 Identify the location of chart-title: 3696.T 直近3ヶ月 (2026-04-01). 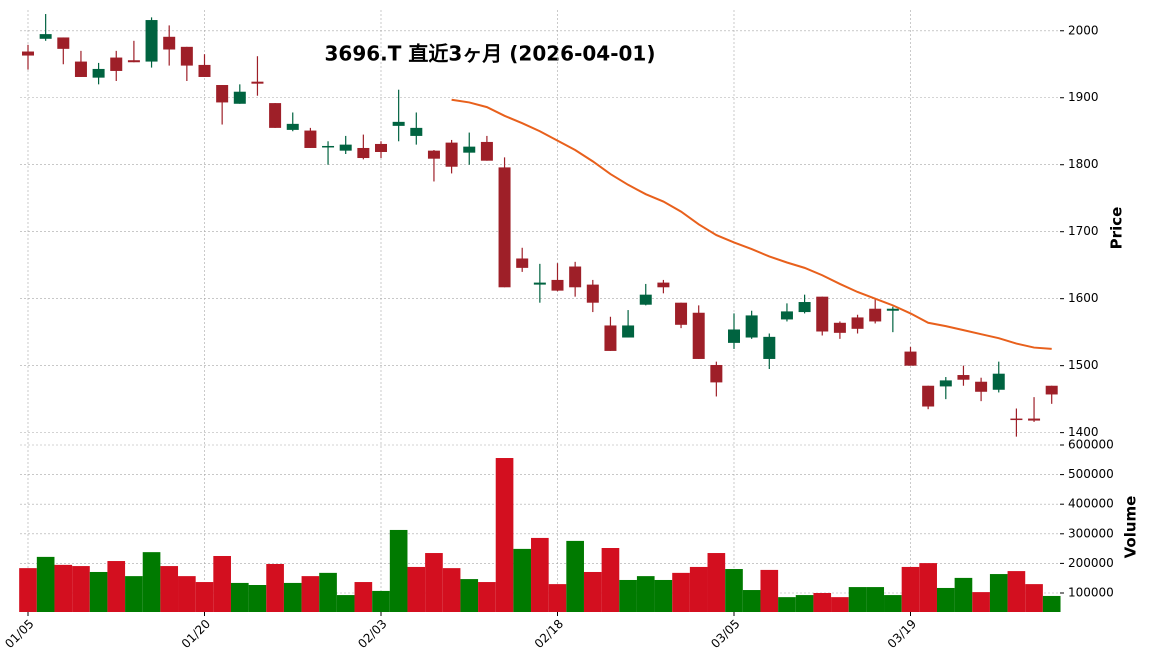
(490, 54).